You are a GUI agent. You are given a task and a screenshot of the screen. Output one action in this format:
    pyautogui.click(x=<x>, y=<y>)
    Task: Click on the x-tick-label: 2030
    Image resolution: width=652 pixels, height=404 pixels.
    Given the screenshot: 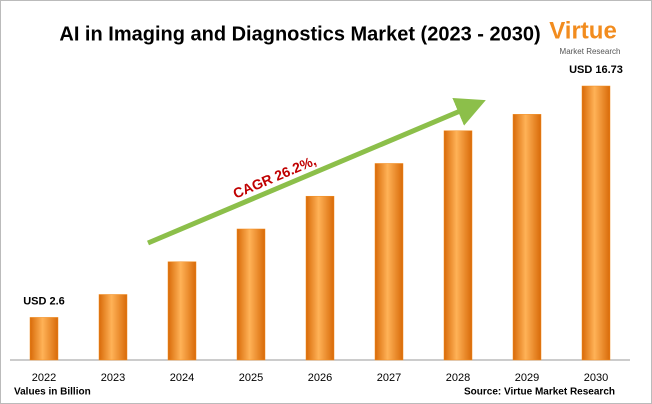 What is the action you would take?
    pyautogui.click(x=596, y=378)
    